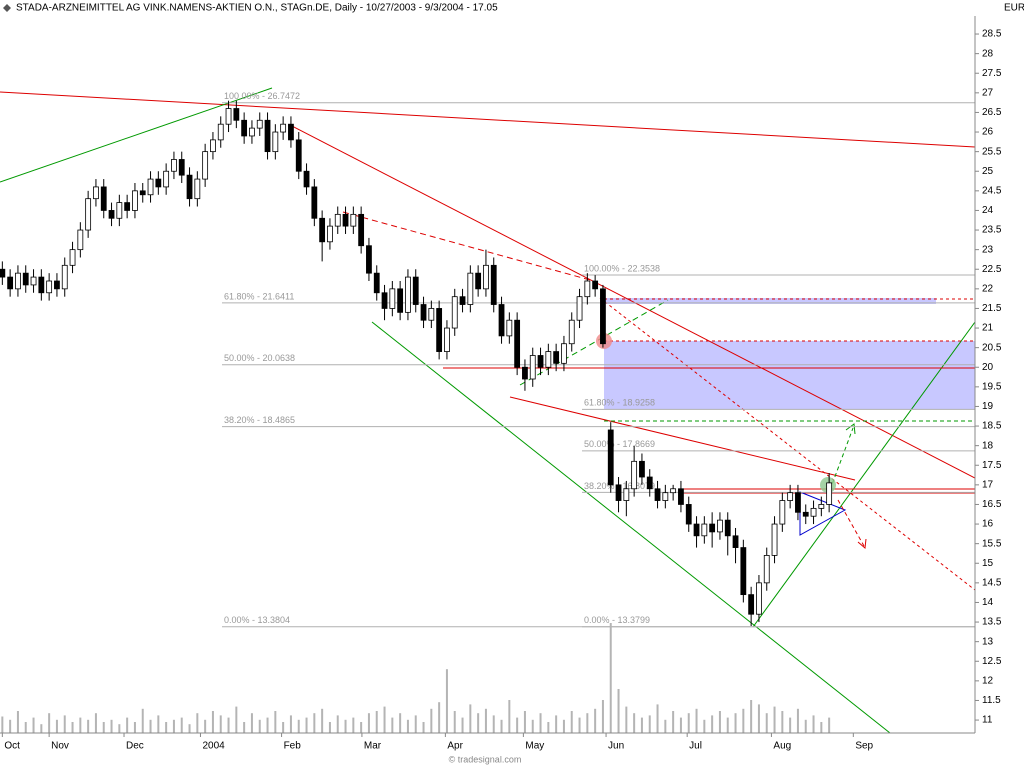  What do you see at coordinates (988, 249) in the screenshot?
I see `y-tick-label: 23` at bounding box center [988, 249].